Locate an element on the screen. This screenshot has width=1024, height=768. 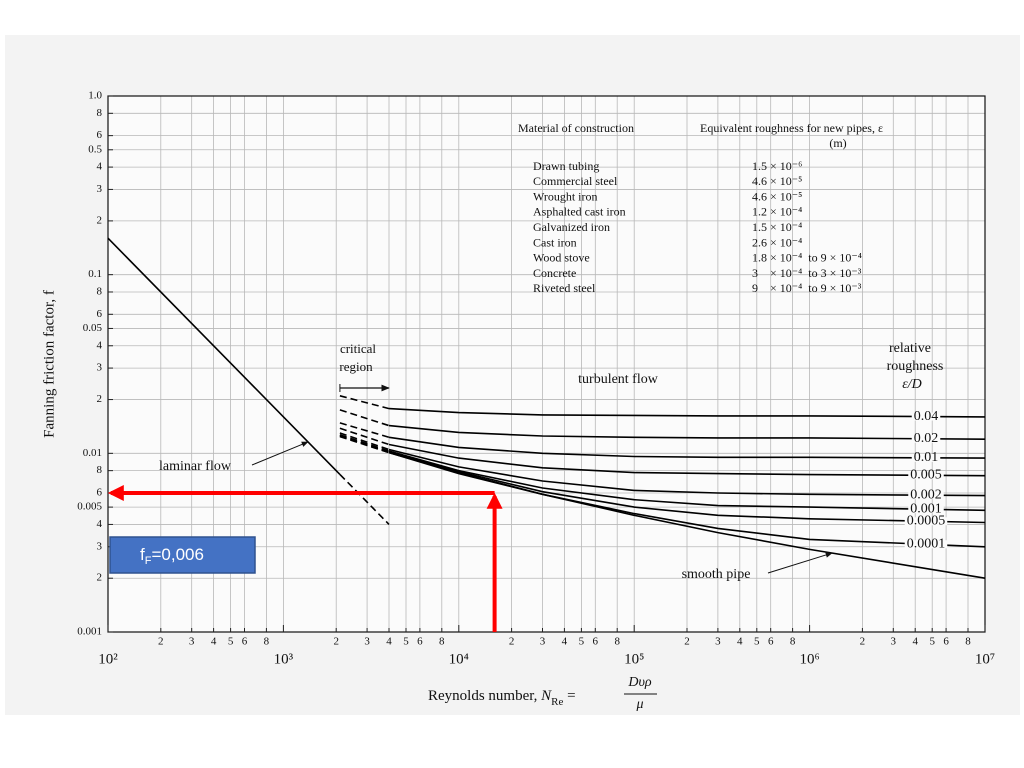
critical-region-label: critical is located at coordinates (358, 348).